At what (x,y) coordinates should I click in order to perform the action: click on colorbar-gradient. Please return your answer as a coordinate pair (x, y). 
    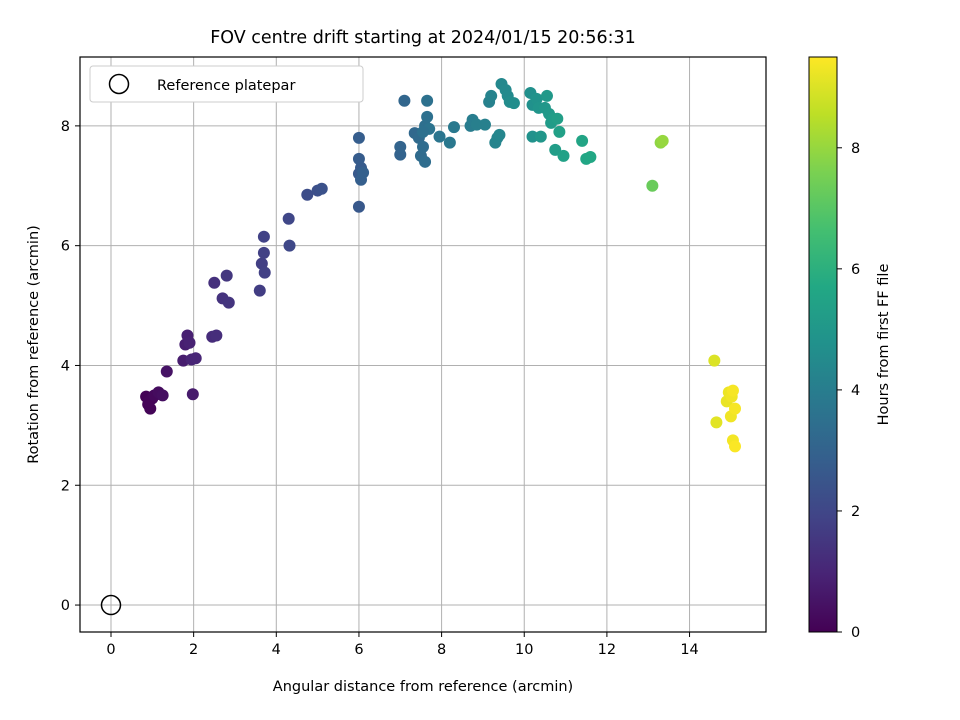
    Looking at the image, I should click on (823, 344).